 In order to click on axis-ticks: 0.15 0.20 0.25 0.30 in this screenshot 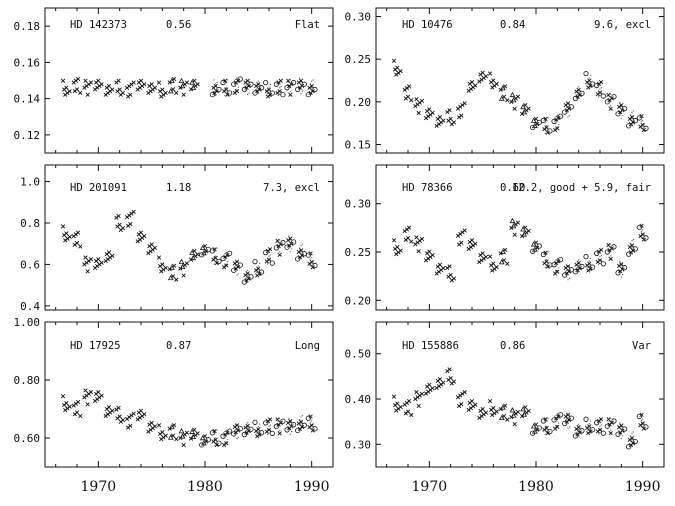, I will do `click(504, 80)`.